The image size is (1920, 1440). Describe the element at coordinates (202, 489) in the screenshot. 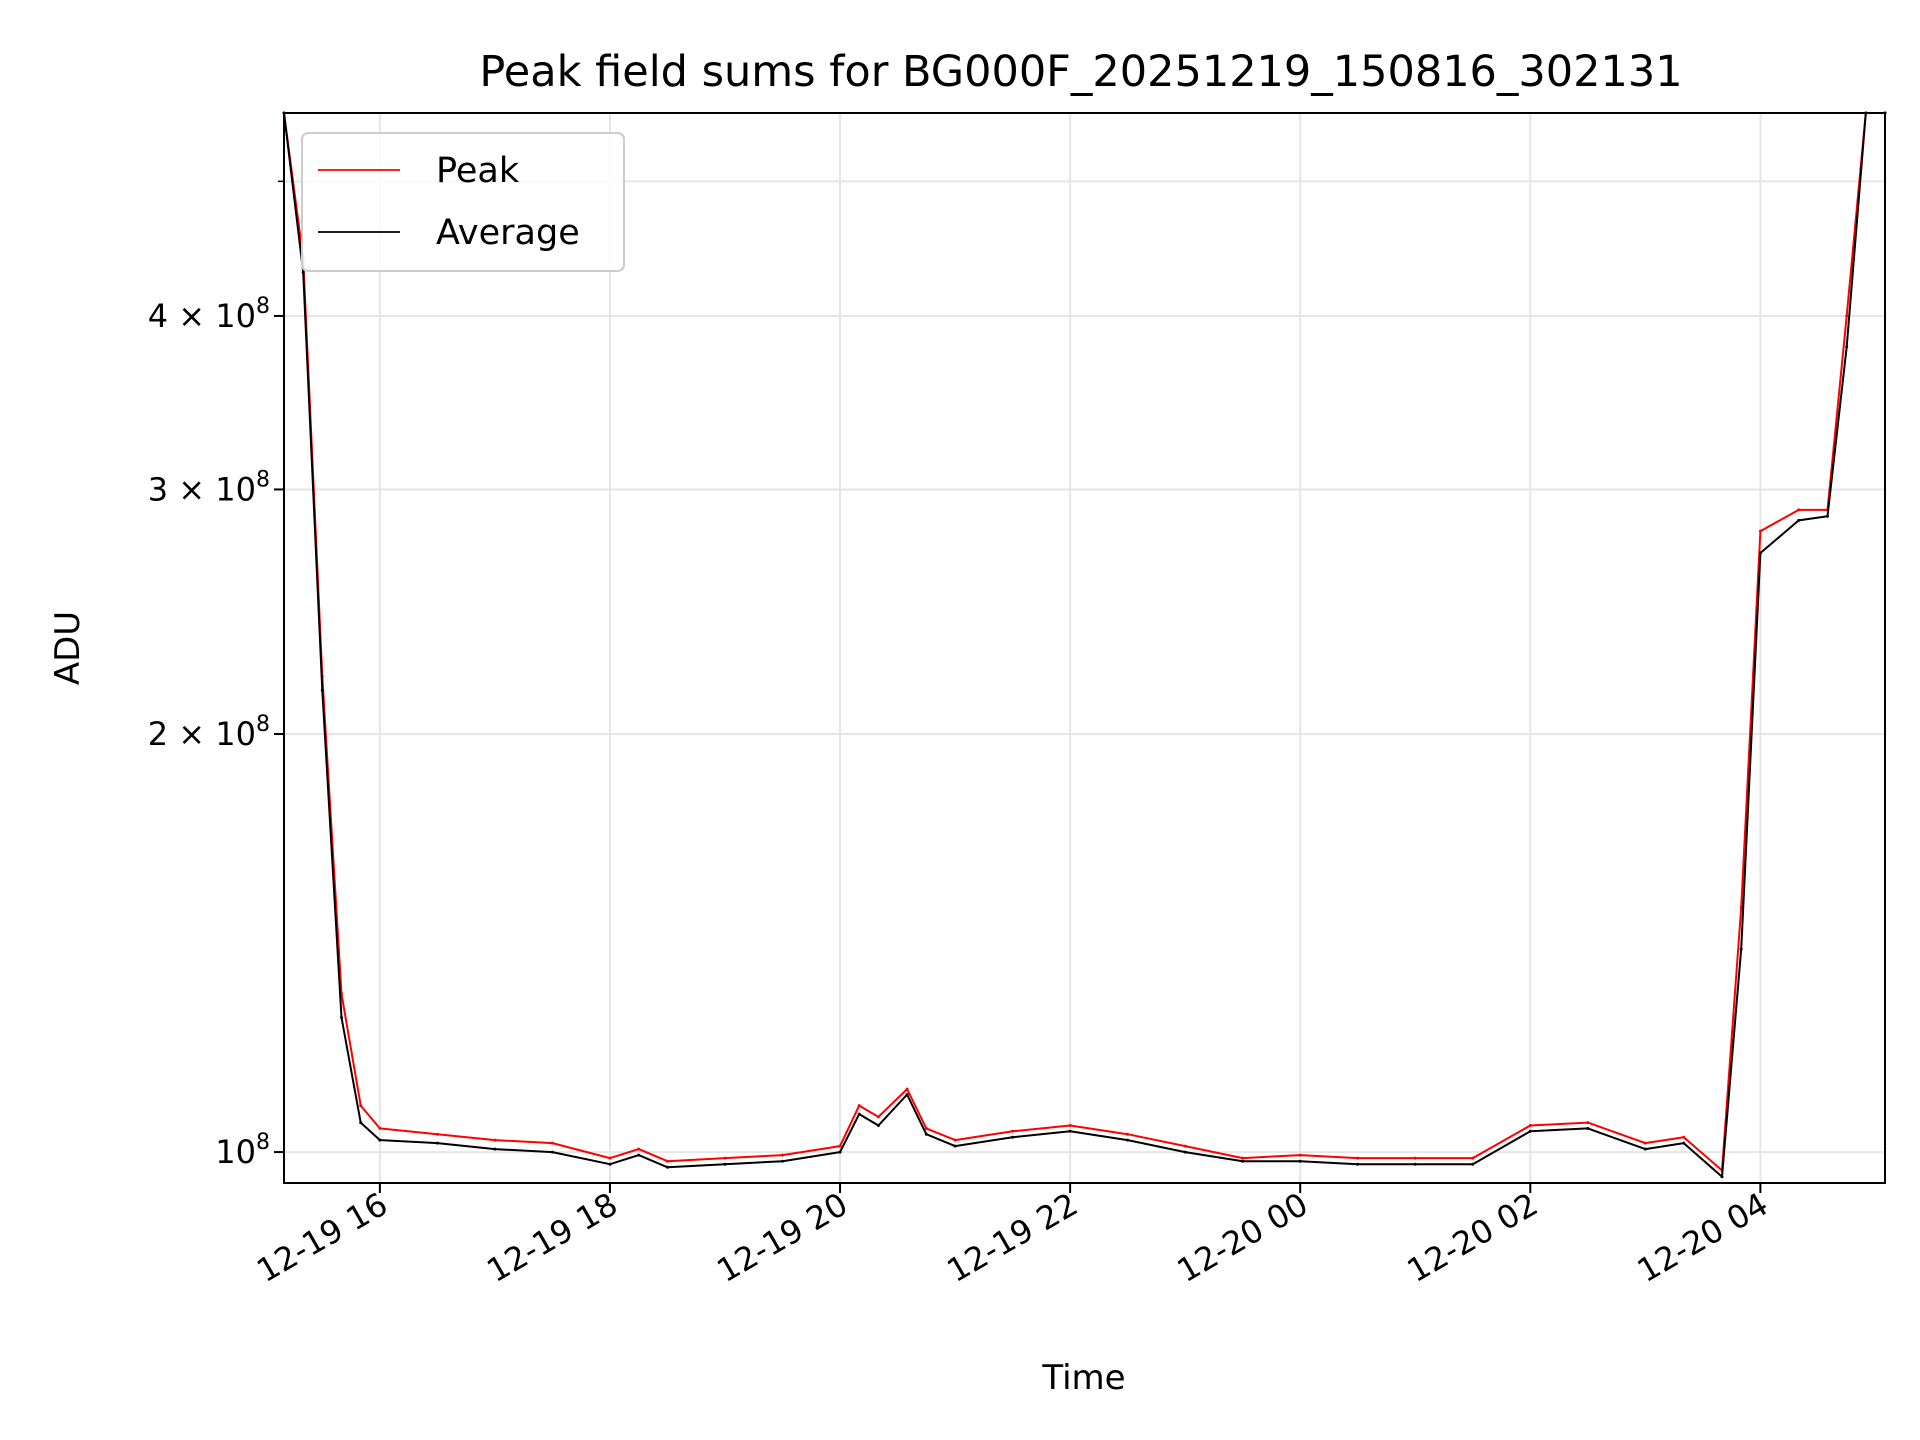

I see `y-tick-base: 3 × 10` at that location.